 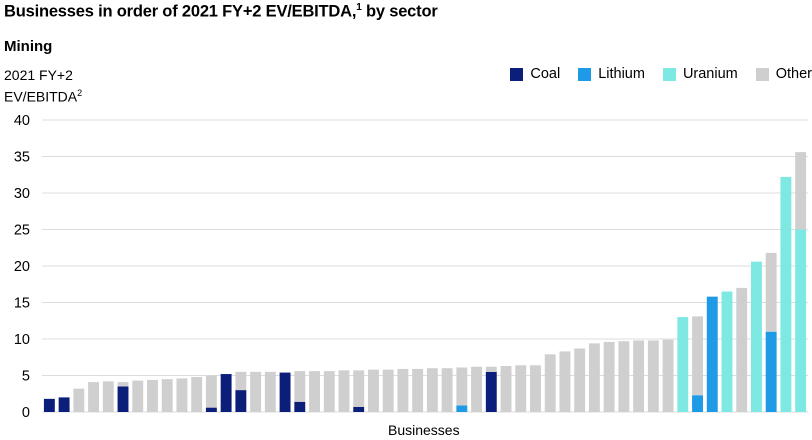 What do you see at coordinates (22, 267) in the screenshot?
I see `y-tick-label: 20` at bounding box center [22, 267].